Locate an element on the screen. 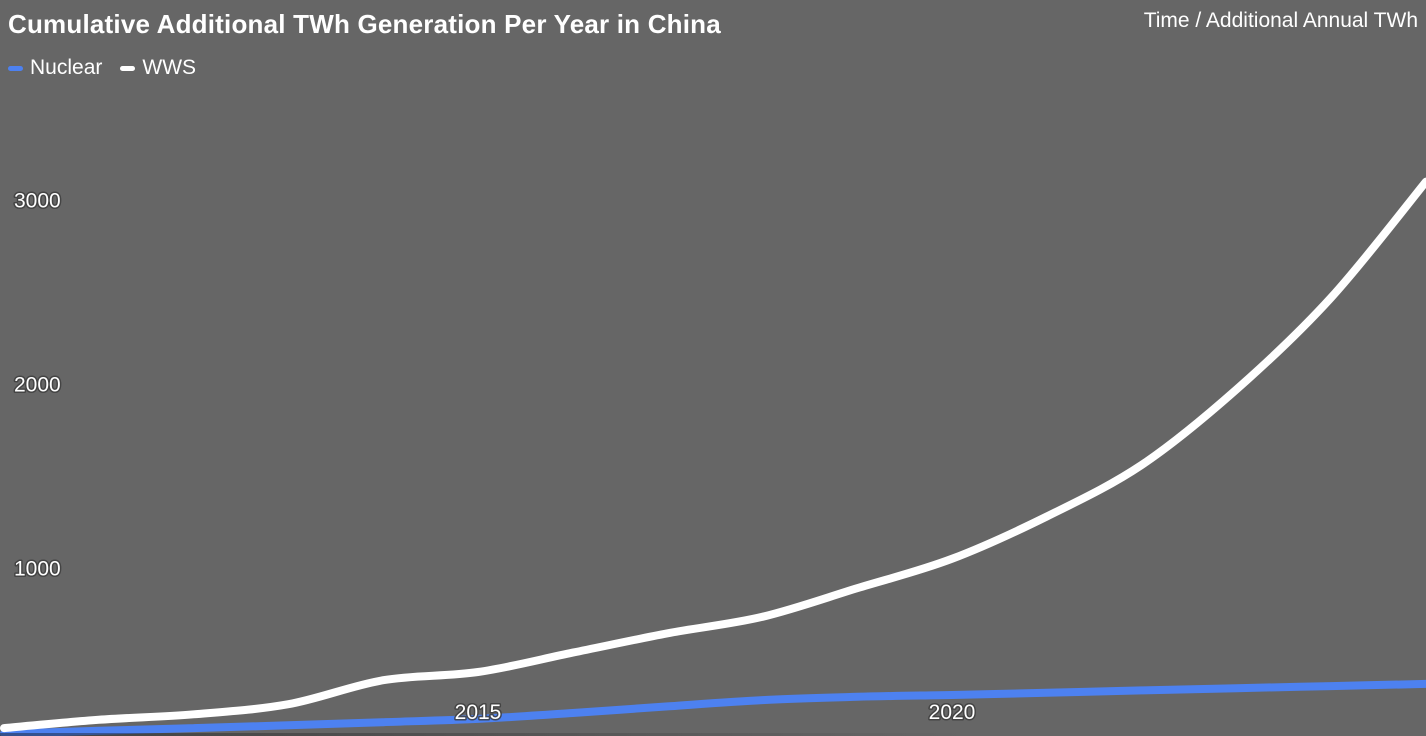 The width and height of the screenshot is (1426, 736). legend-item-wws: WWS is located at coordinates (158, 68).